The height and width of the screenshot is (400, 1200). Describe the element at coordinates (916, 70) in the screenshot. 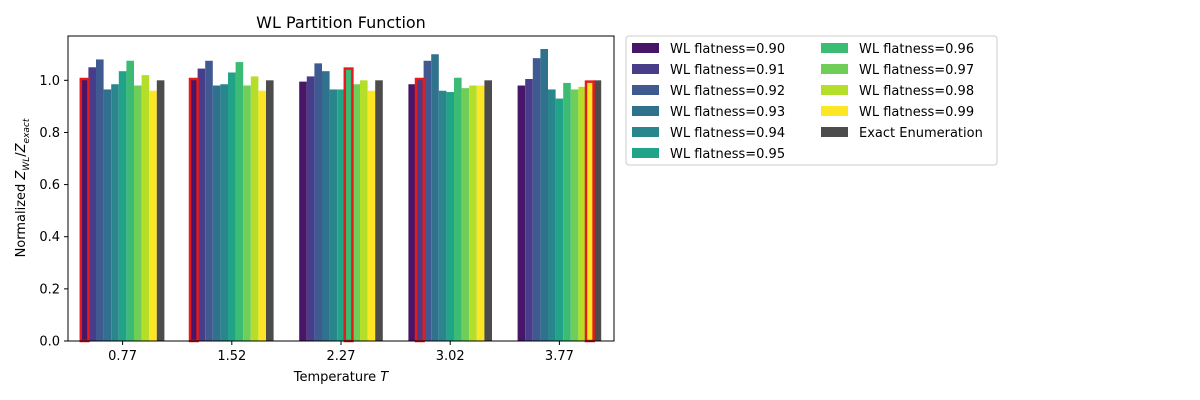

I see `legend-label: WL flatness=0.97` at that location.